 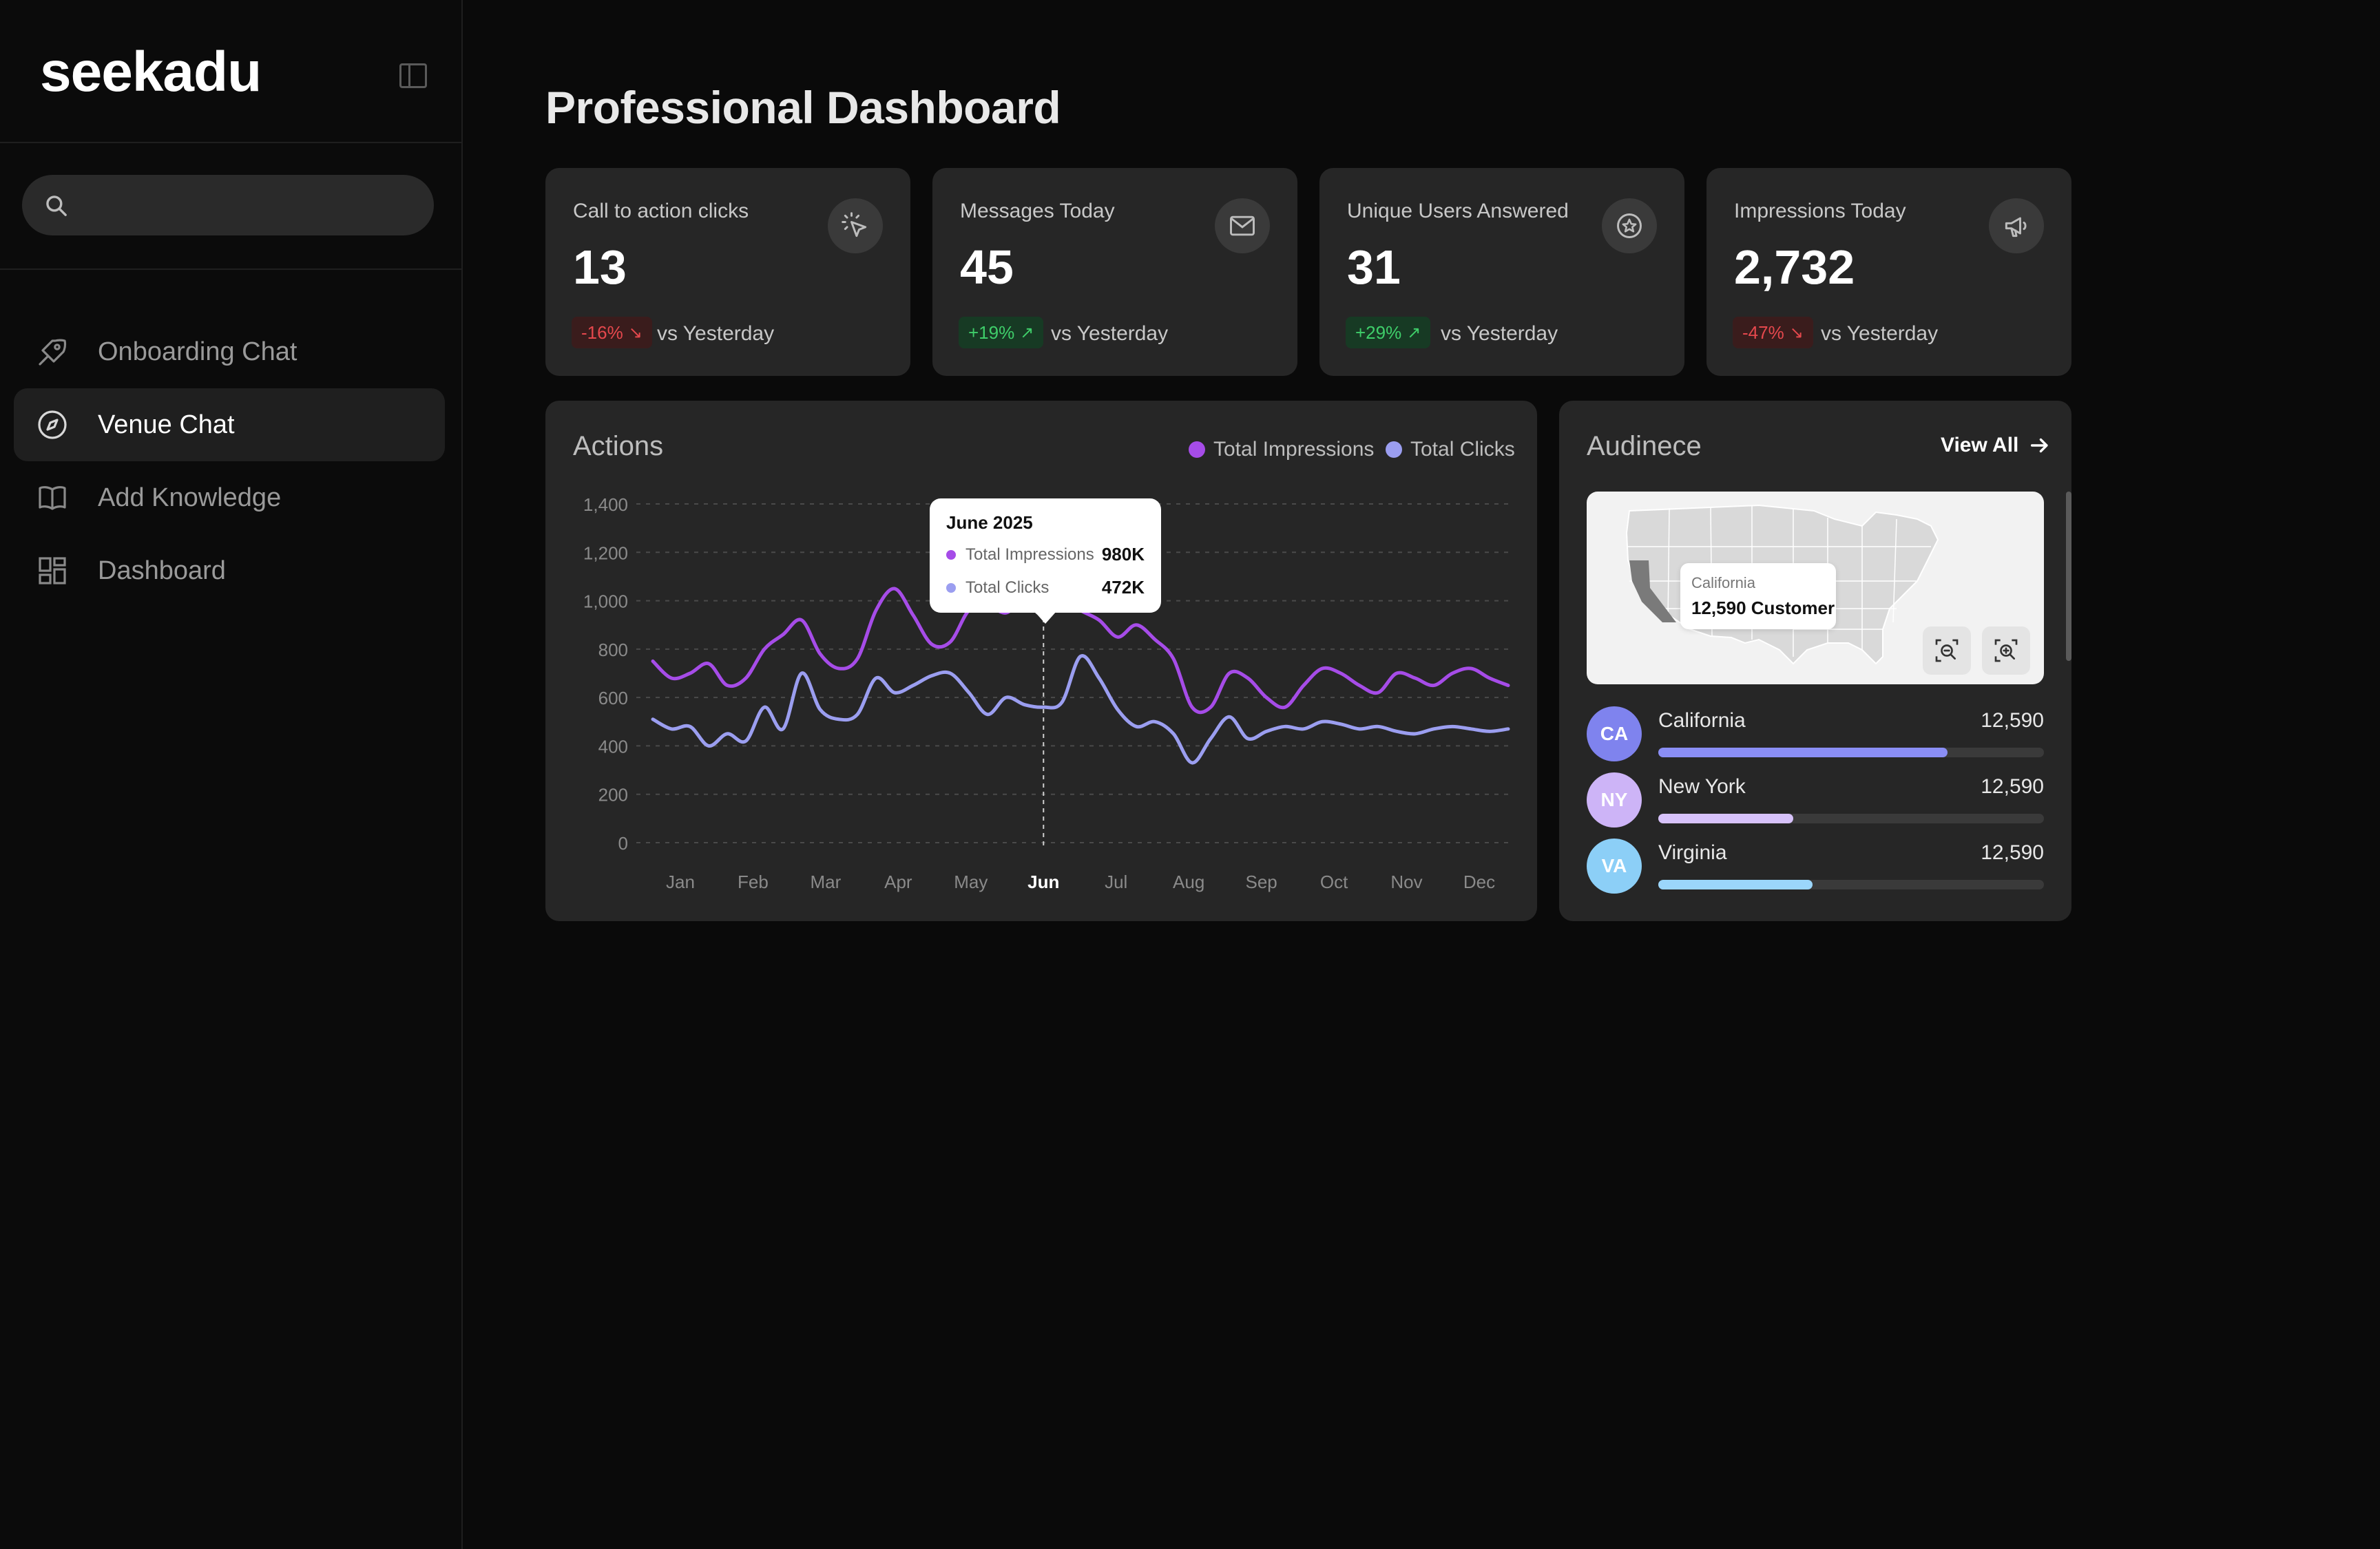 I want to click on legend-total-clicks: Total Clicks, so click(x=1451, y=449).